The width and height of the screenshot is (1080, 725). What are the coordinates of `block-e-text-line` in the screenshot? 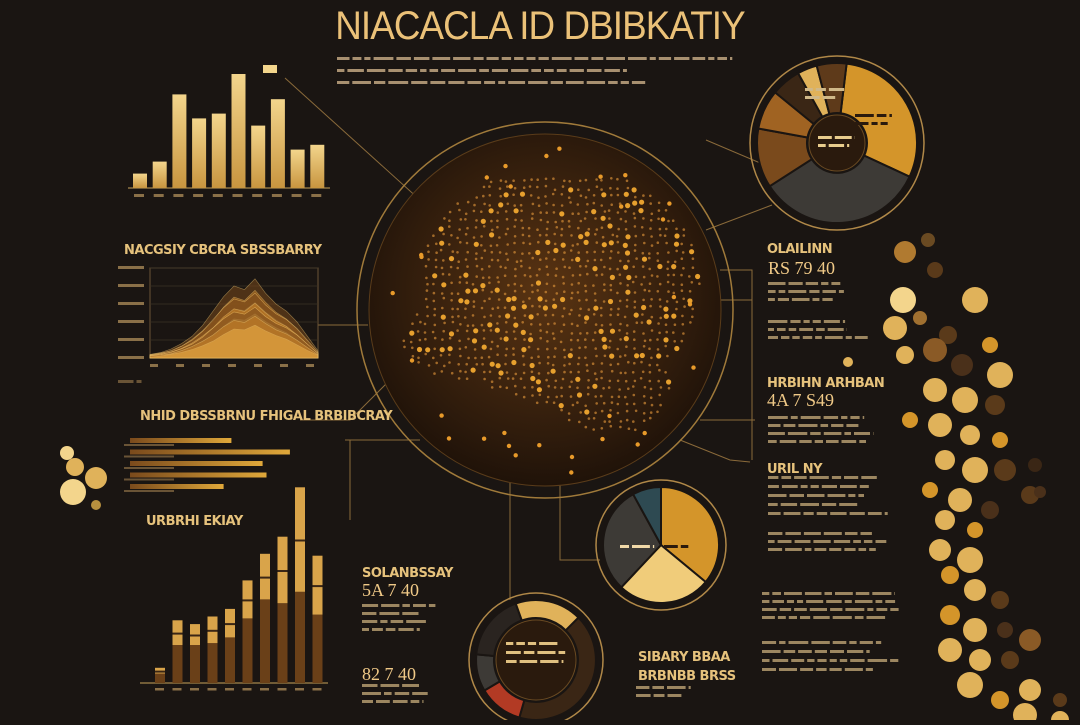 It's located at (675, 695).